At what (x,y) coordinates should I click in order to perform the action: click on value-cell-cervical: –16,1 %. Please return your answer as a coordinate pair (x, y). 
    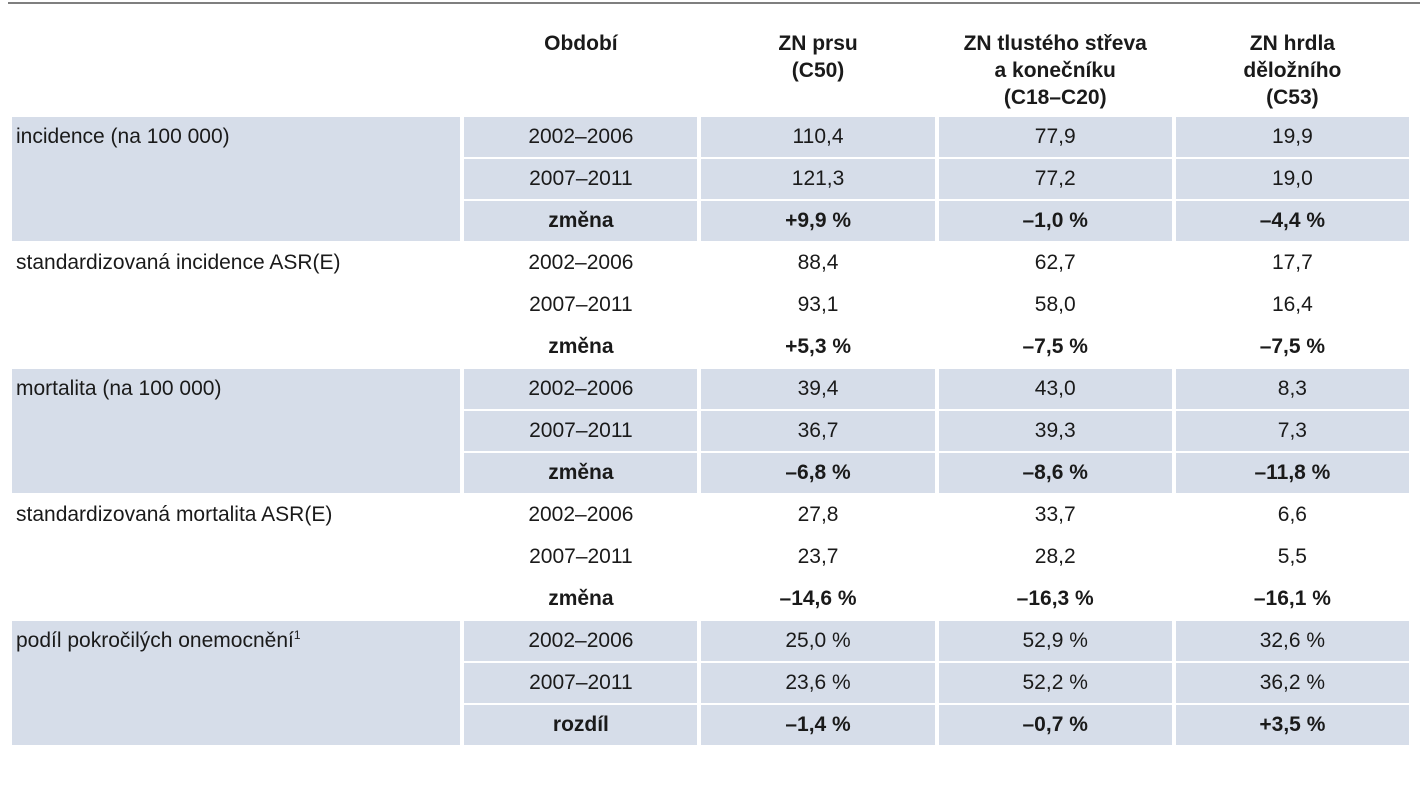
    Looking at the image, I should click on (1292, 598).